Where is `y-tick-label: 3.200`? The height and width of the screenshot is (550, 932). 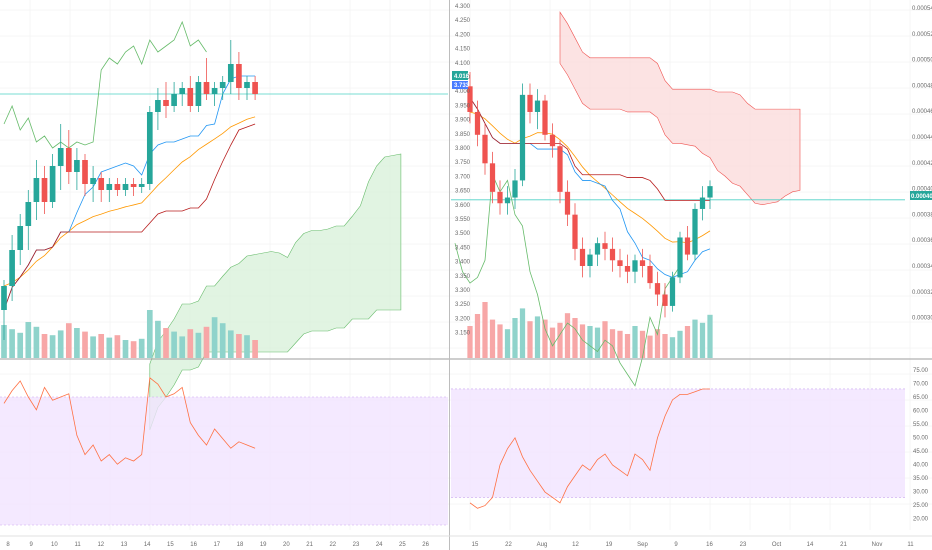
y-tick-label: 3.200 is located at coordinates (463, 319).